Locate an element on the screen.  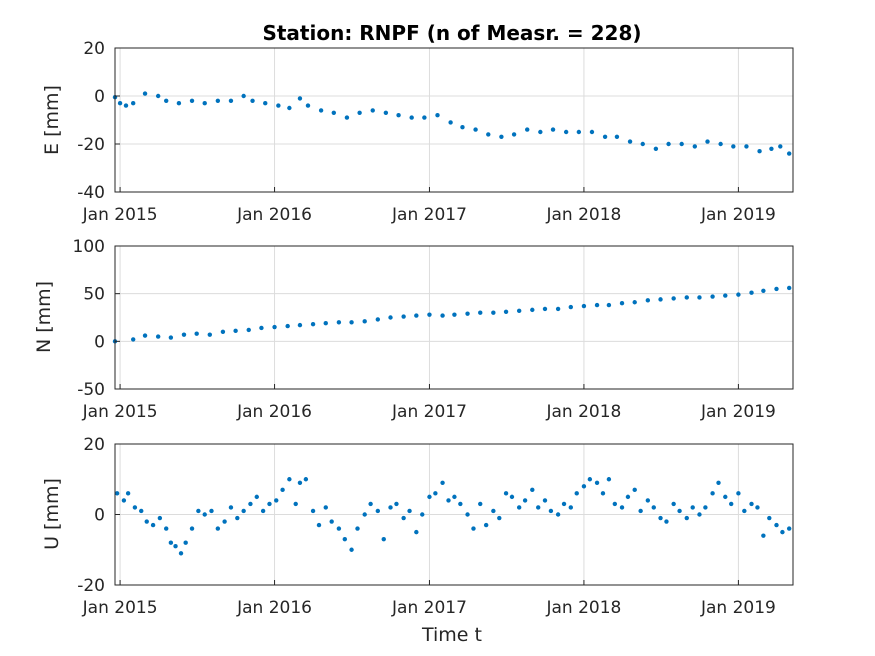
x-axis-label: Time t is located at coordinates (451, 635).